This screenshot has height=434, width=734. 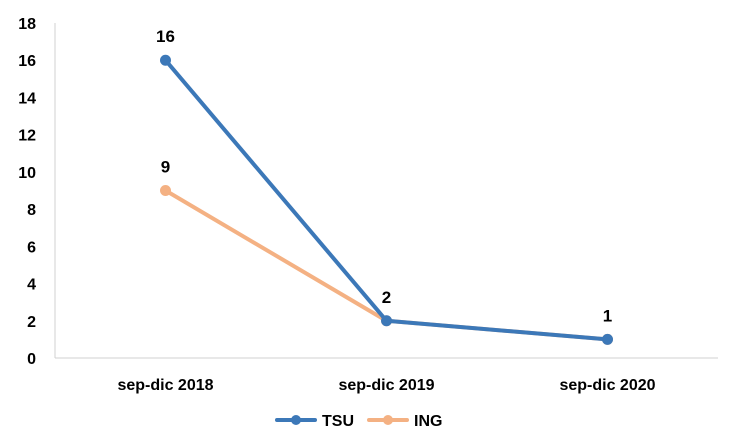 What do you see at coordinates (296, 420) in the screenshot?
I see `legend-marker-tsu` at bounding box center [296, 420].